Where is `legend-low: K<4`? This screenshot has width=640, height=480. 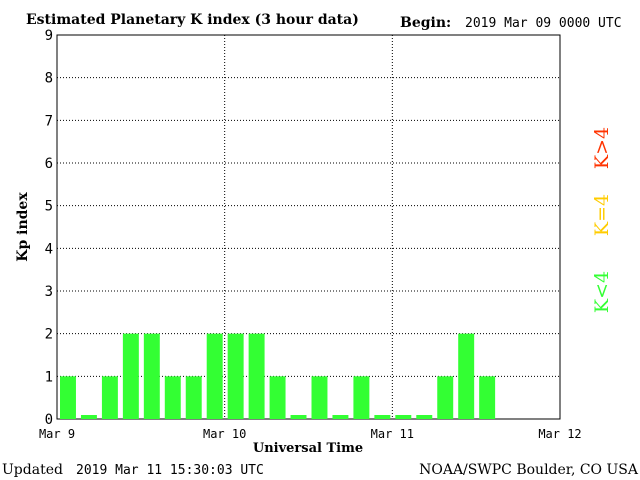 legend-low: K<4 is located at coordinates (602, 292).